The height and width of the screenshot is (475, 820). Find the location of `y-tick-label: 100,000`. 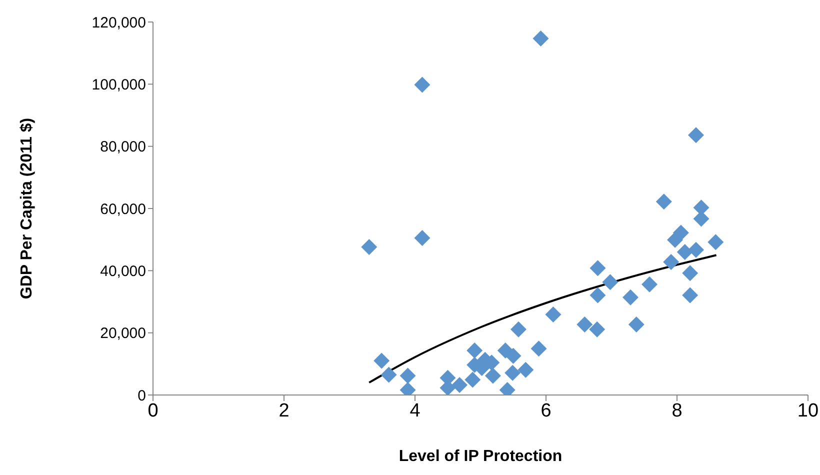

y-tick-label: 100,000 is located at coordinates (119, 85).